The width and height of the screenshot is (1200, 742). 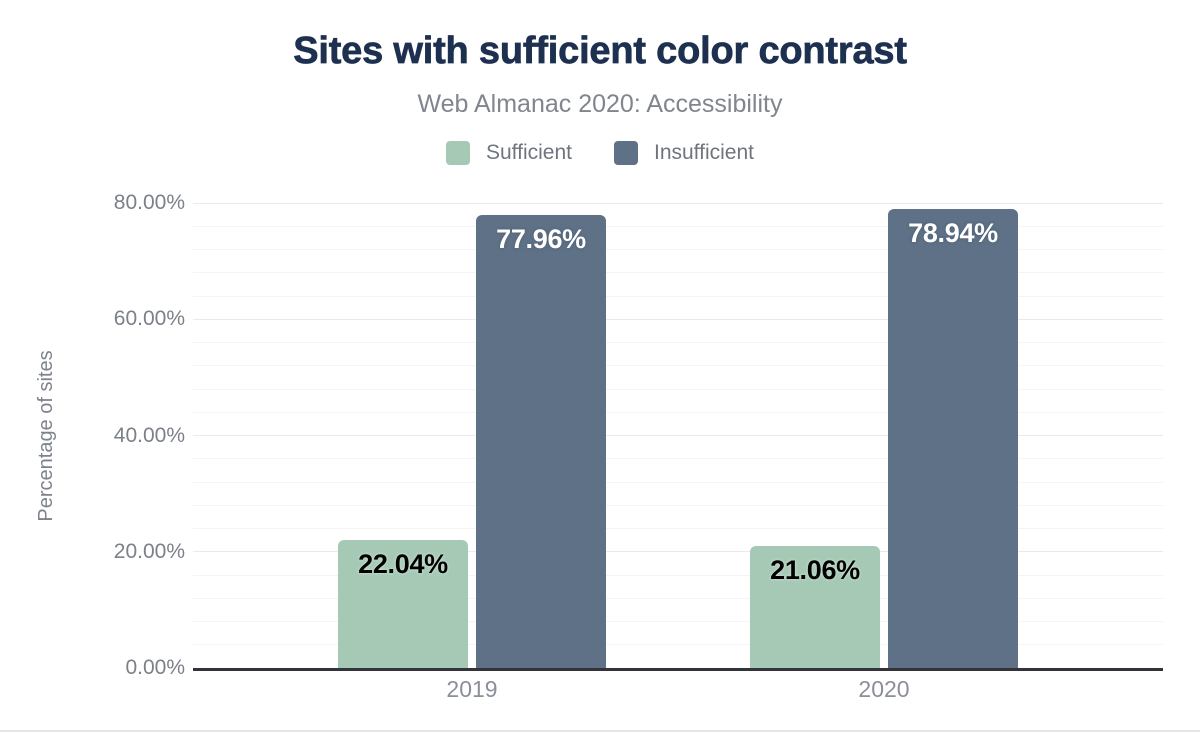 I want to click on y-tick-label: 60.00%, so click(x=149, y=319).